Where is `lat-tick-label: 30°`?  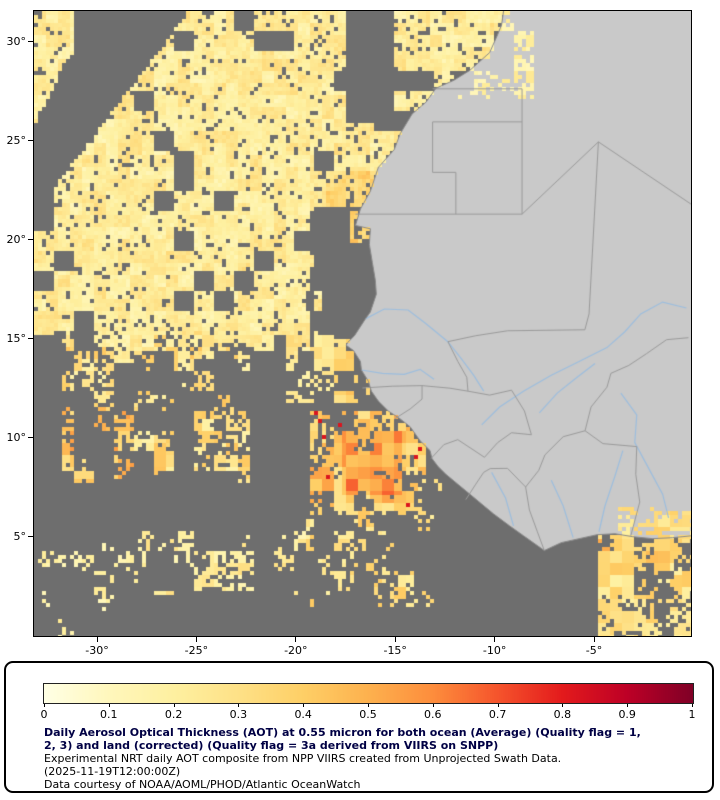
lat-tick-label: 30° is located at coordinates (16, 42).